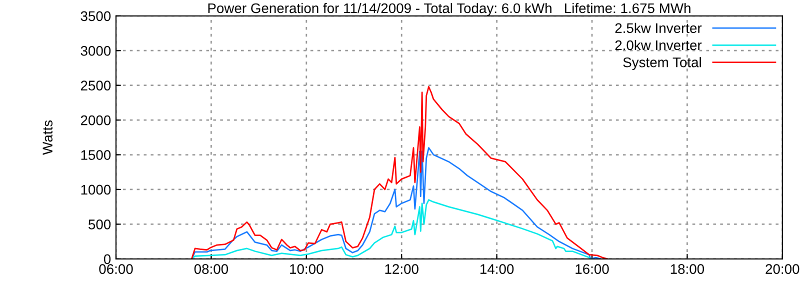  Describe the element at coordinates (391, 229) in the screenshot. I see `line-series` at that location.